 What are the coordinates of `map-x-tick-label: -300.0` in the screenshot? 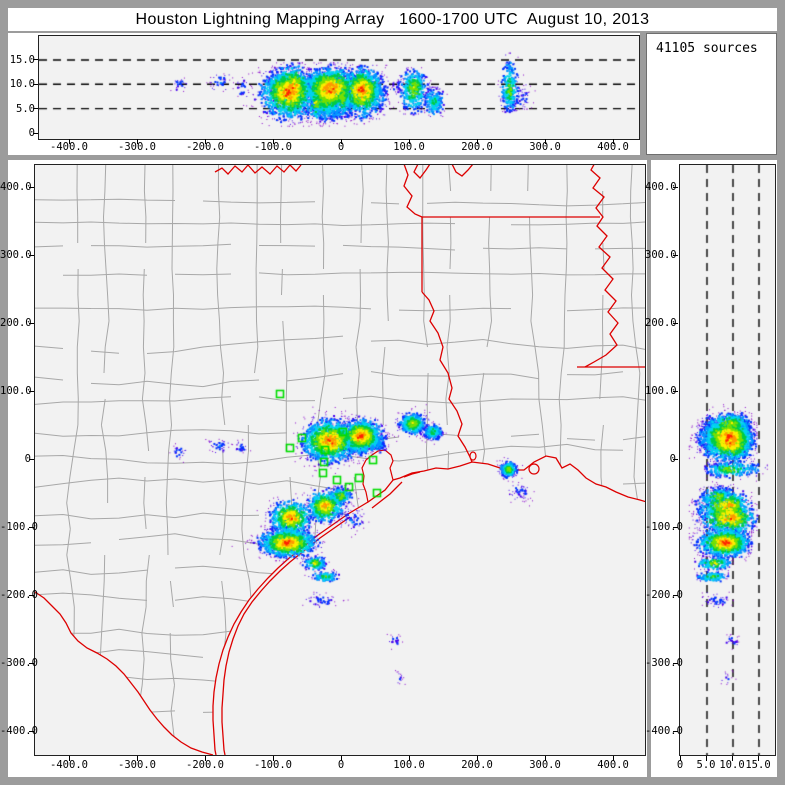 It's located at (137, 765).